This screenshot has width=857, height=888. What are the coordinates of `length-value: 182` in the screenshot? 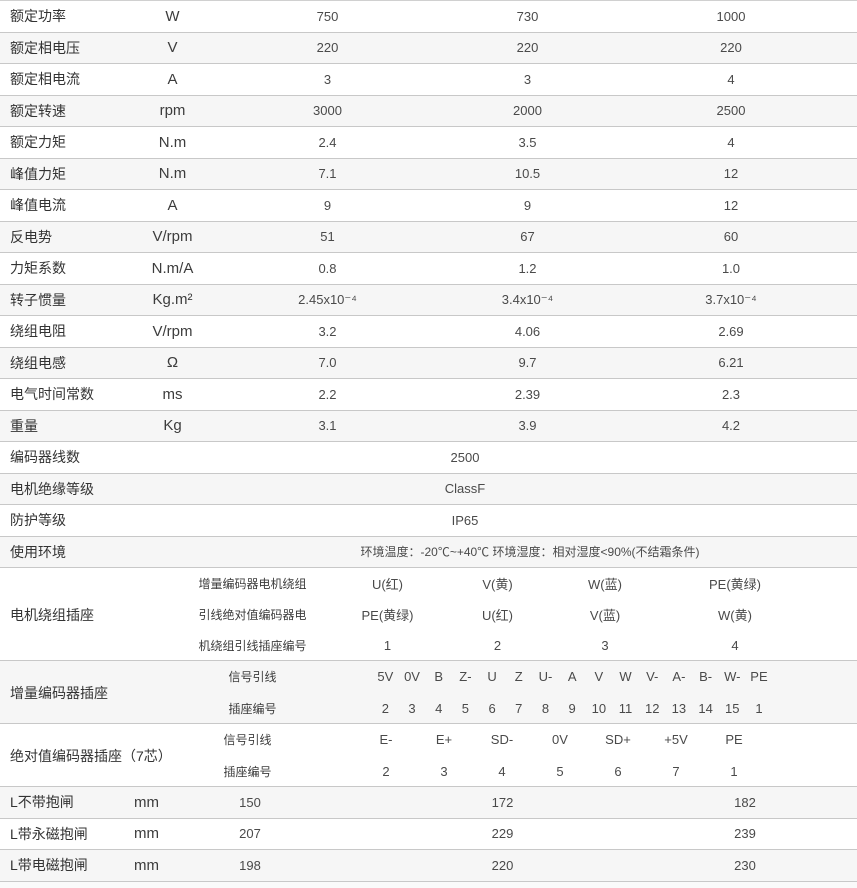 It's located at (745, 802).